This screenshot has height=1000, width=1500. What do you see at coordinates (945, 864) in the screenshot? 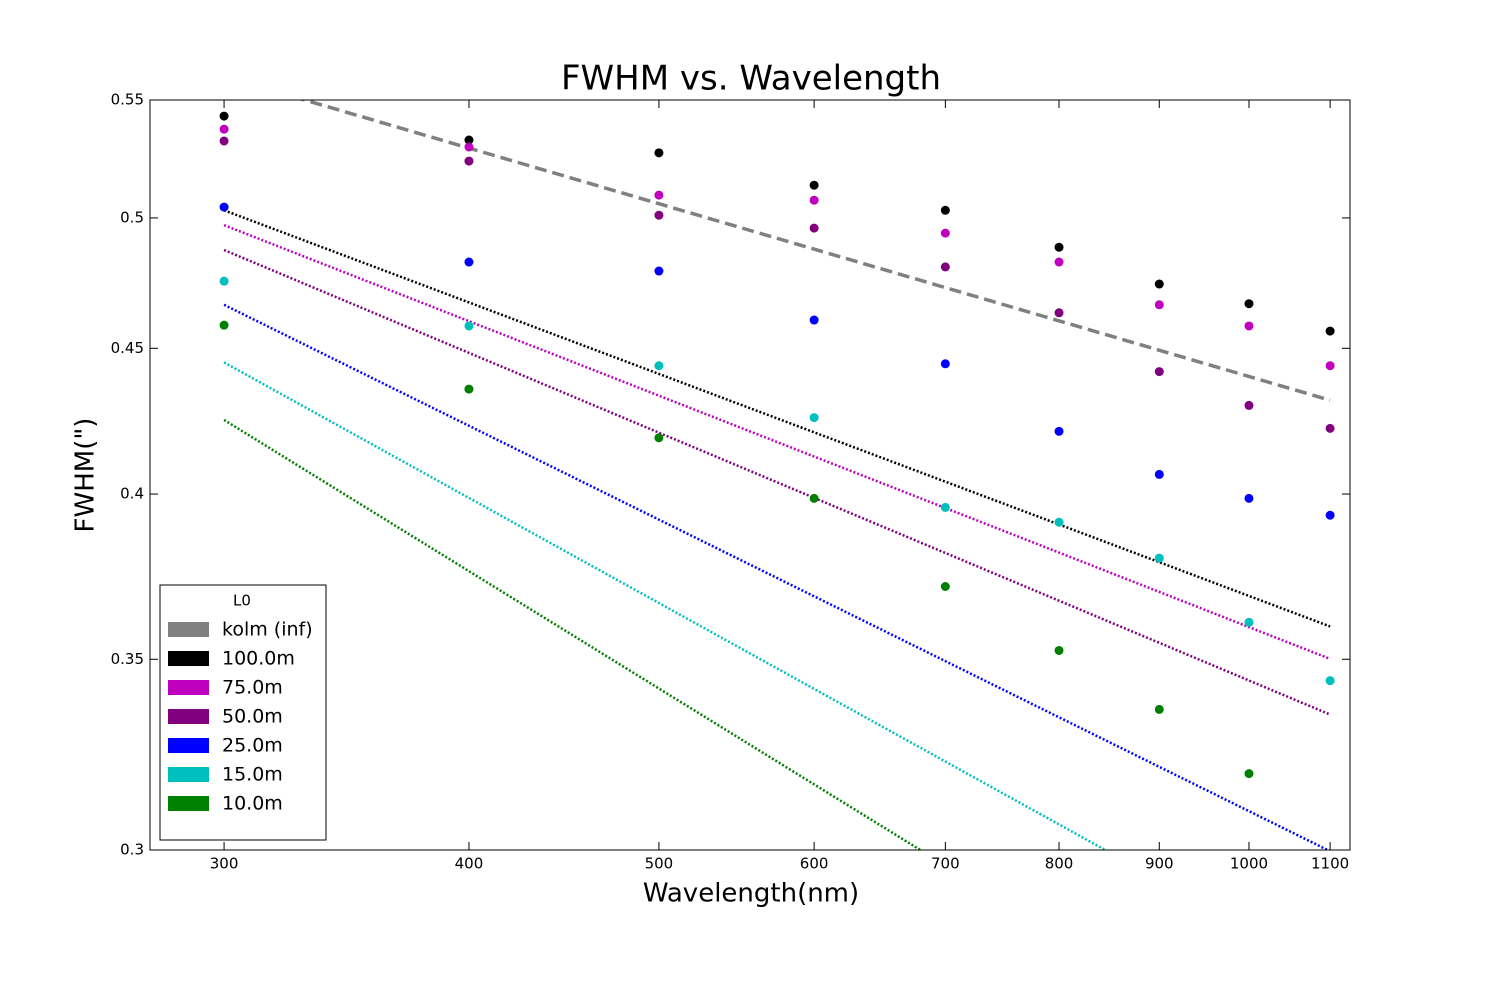
I see `x-tick-label: 700` at bounding box center [945, 864].